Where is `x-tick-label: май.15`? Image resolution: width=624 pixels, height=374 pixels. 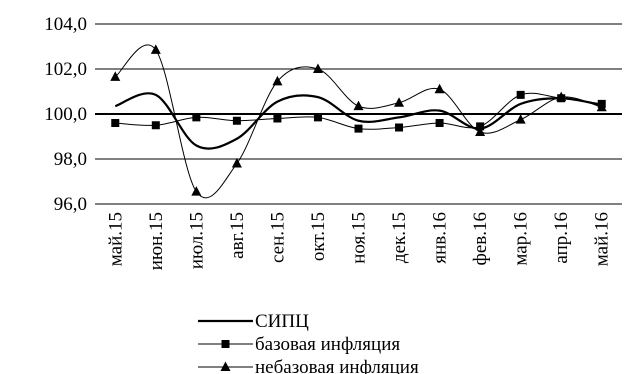 x-tick-label: май.15 is located at coordinates (115, 239).